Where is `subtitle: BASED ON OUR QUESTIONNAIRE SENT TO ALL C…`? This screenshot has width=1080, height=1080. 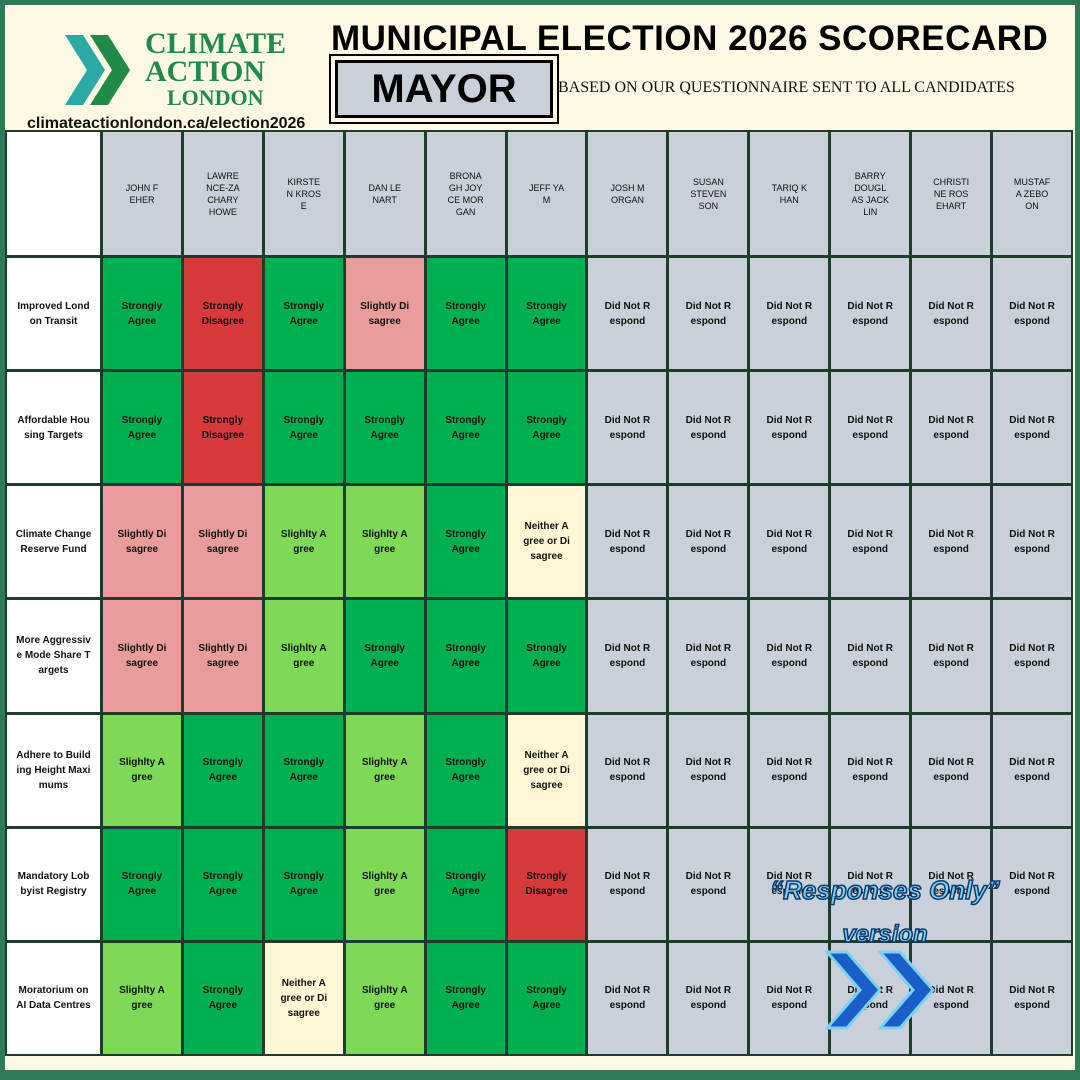 subtitle: BASED ON OUR QUESTIONNAIRE SENT TO ALL C… is located at coordinates (786, 87).